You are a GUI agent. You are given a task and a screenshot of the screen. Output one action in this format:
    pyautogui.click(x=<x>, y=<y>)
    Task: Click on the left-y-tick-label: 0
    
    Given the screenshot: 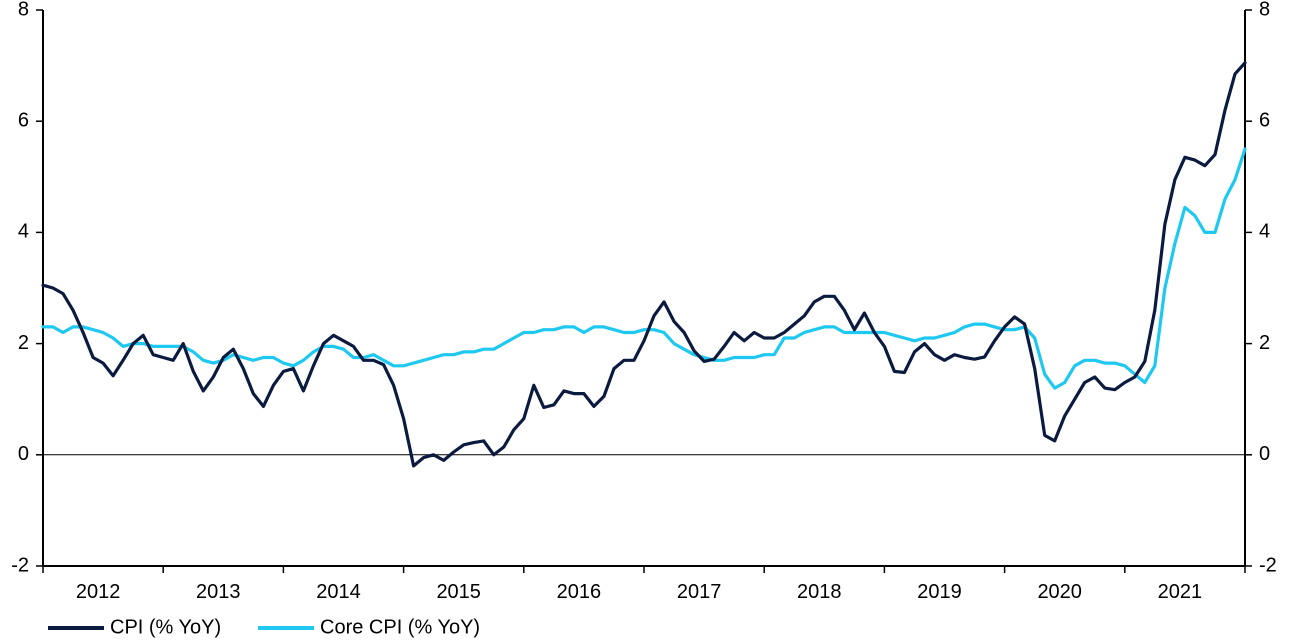 What is the action you would take?
    pyautogui.click(x=23, y=454)
    